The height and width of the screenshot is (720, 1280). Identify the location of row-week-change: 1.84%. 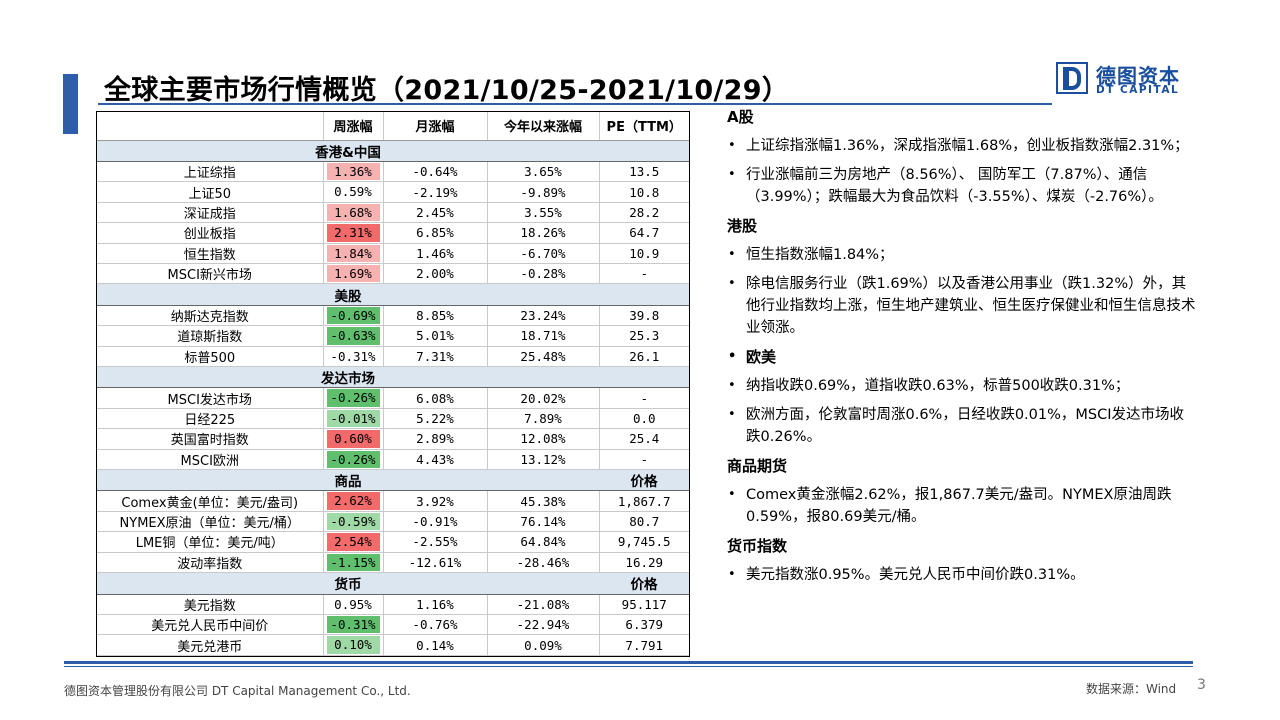
(353, 253).